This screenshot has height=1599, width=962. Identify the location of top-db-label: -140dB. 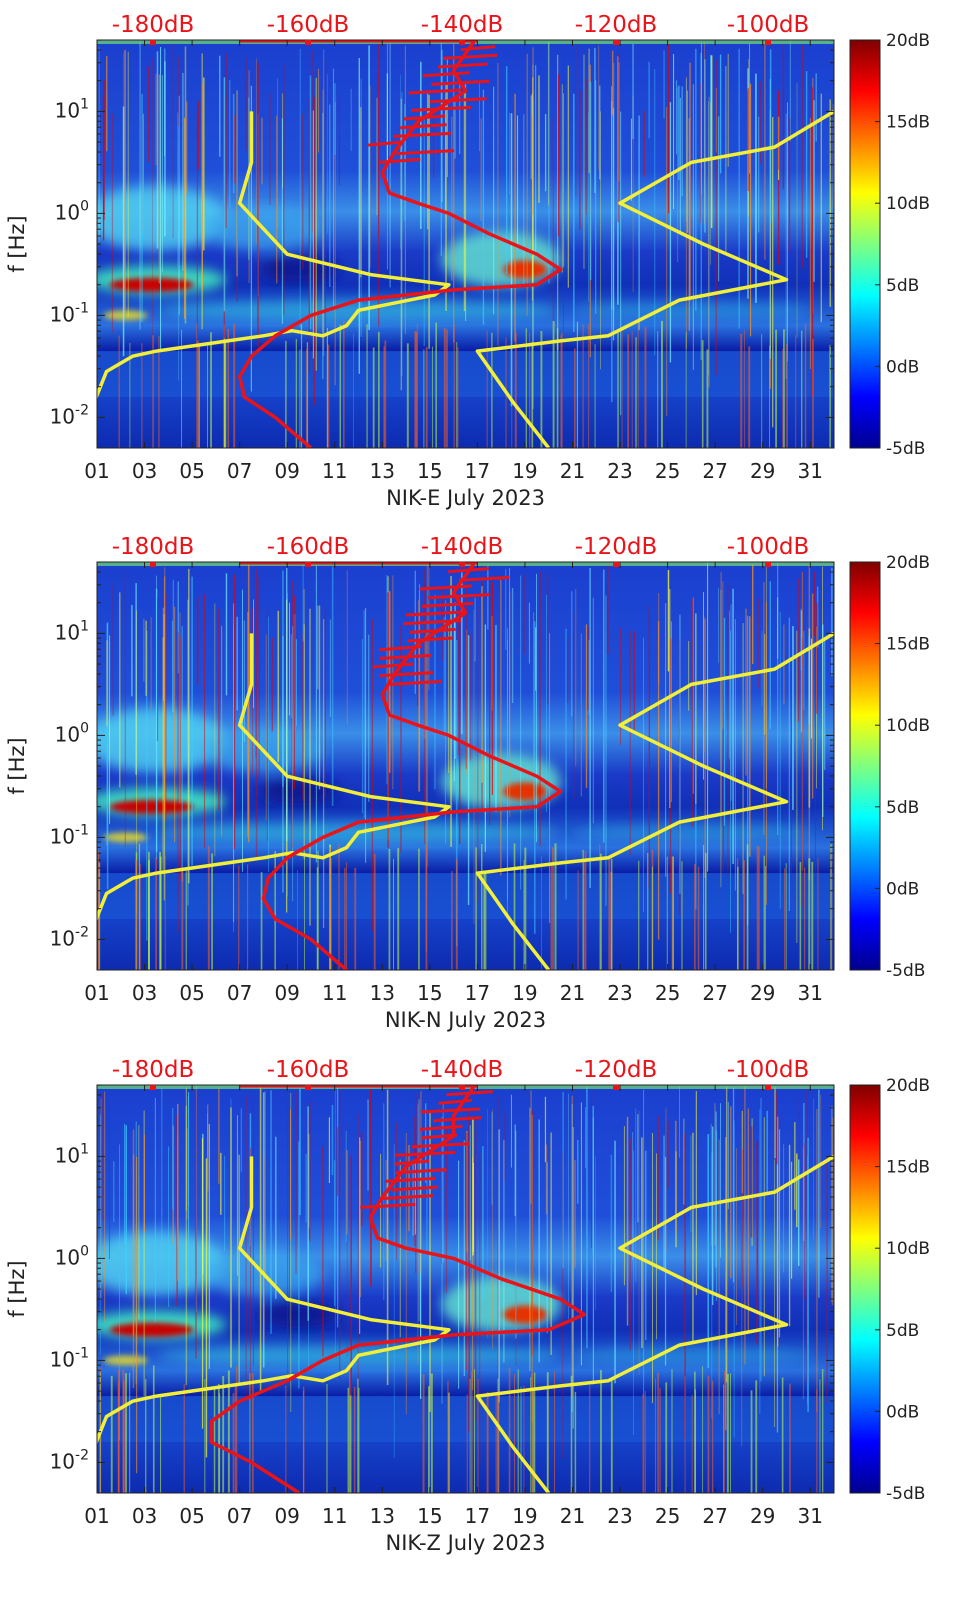
(462, 1070).